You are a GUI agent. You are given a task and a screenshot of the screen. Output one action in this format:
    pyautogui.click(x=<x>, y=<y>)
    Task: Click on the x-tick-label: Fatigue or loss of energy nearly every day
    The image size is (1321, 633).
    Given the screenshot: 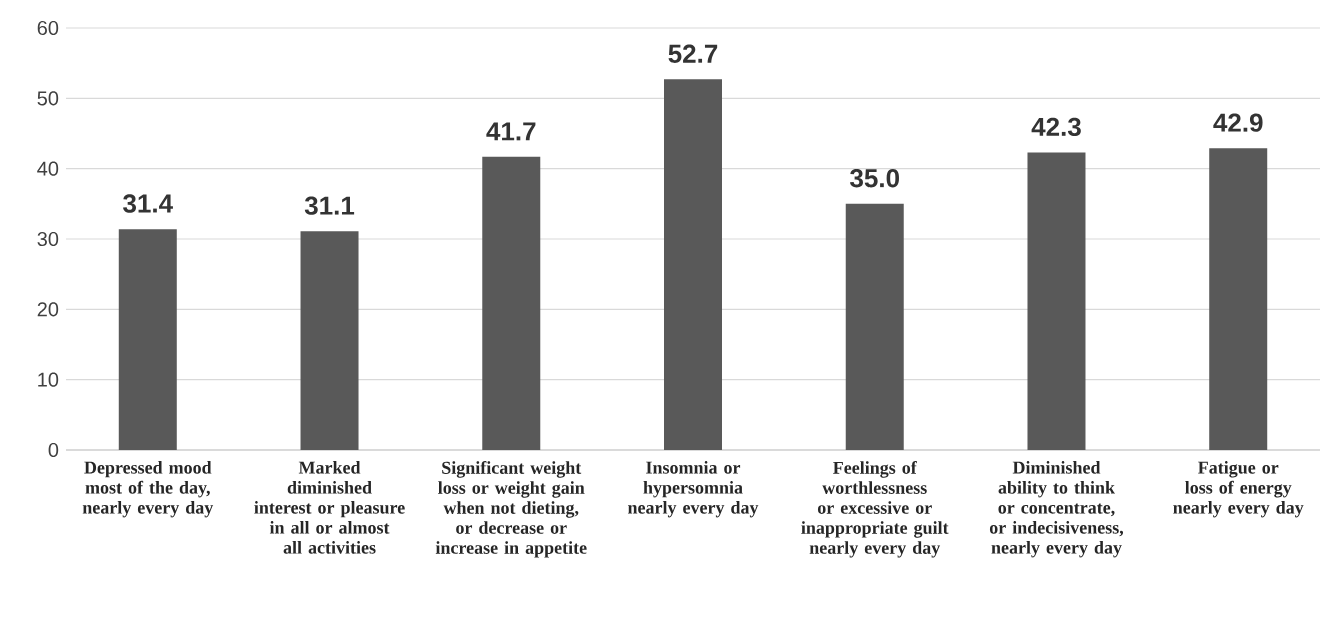 What is the action you would take?
    pyautogui.click(x=1238, y=489)
    